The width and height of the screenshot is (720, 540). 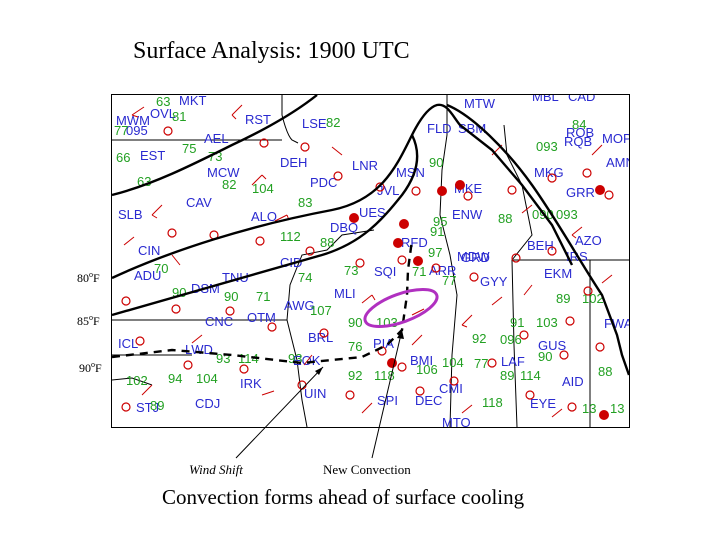 I want to click on new-convection-label: New Convection, so click(x=367, y=469).